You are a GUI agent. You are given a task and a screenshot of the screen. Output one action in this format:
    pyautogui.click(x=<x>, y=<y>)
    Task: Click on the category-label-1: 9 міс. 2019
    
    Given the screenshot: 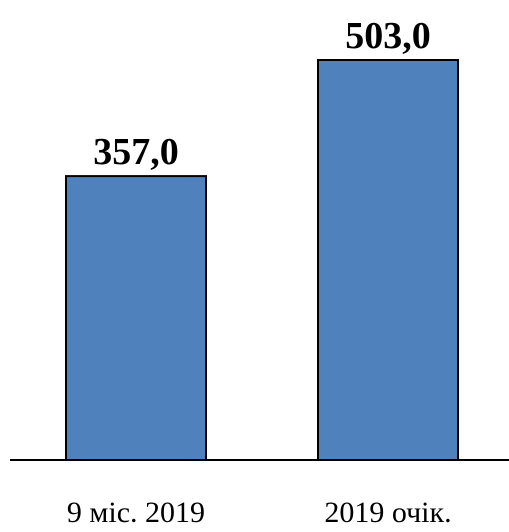 What is the action you would take?
    pyautogui.click(x=136, y=512)
    